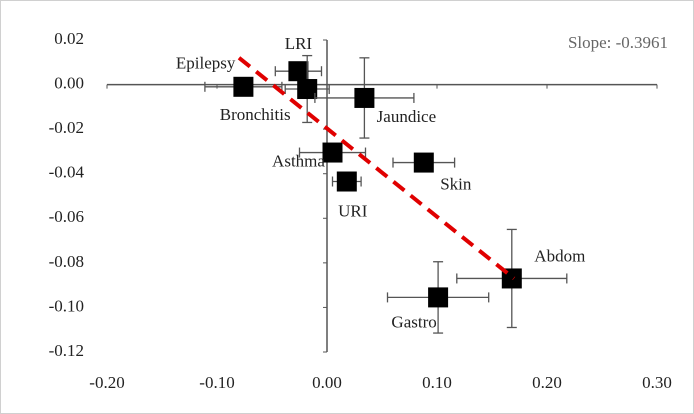 The height and width of the screenshot is (414, 694). Describe the element at coordinates (67, 172) in the screenshot. I see `y-tick-label: -0.04` at that location.